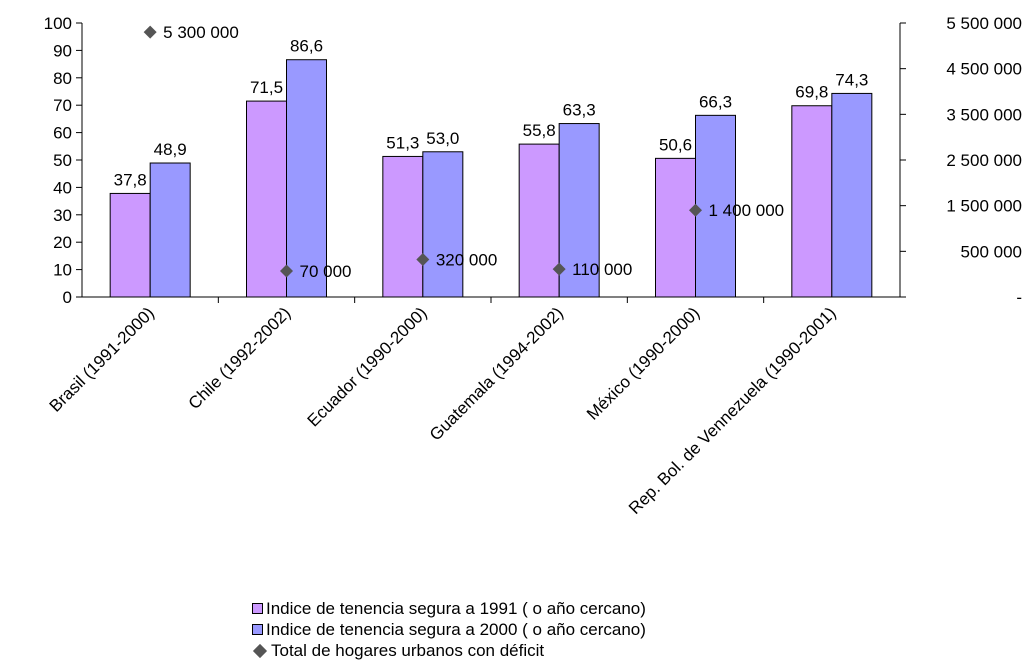 The image size is (1024, 668). What do you see at coordinates (240, 358) in the screenshot?
I see `x-tick-label: Chile (1992-2002)` at bounding box center [240, 358].